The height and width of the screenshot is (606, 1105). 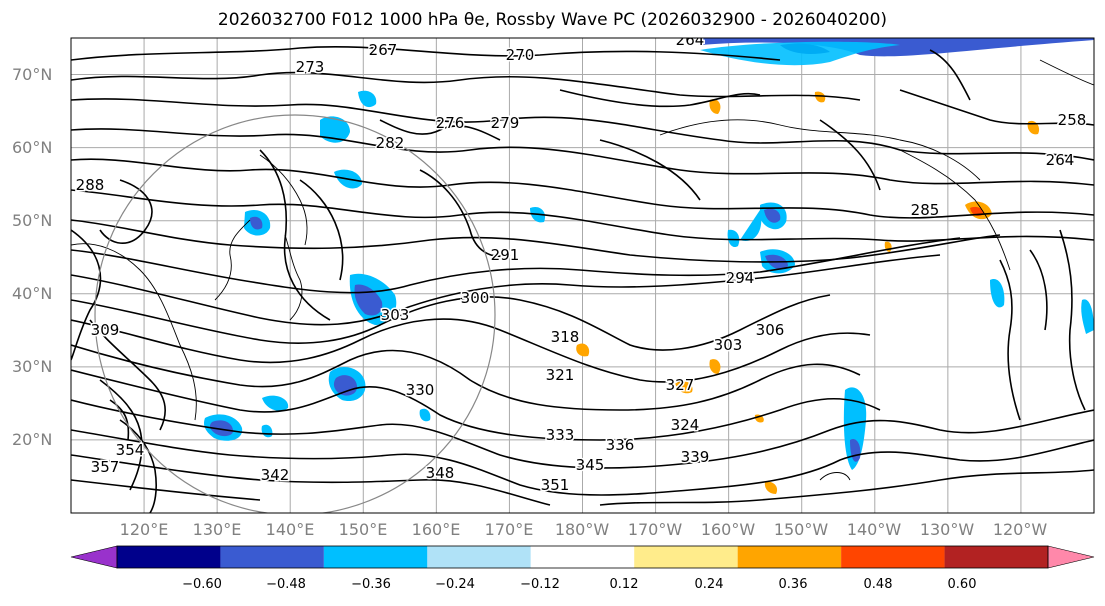 I want to click on contour-label: 300, so click(x=475, y=298).